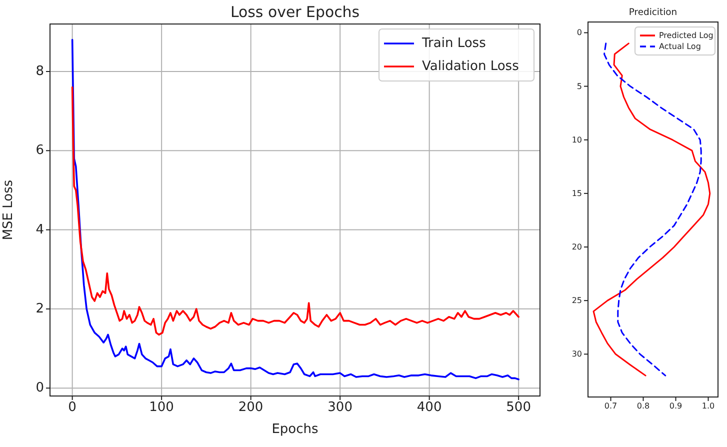 The image size is (727, 447). What do you see at coordinates (161, 407) in the screenshot?
I see `x-tick-label: 100` at bounding box center [161, 407].